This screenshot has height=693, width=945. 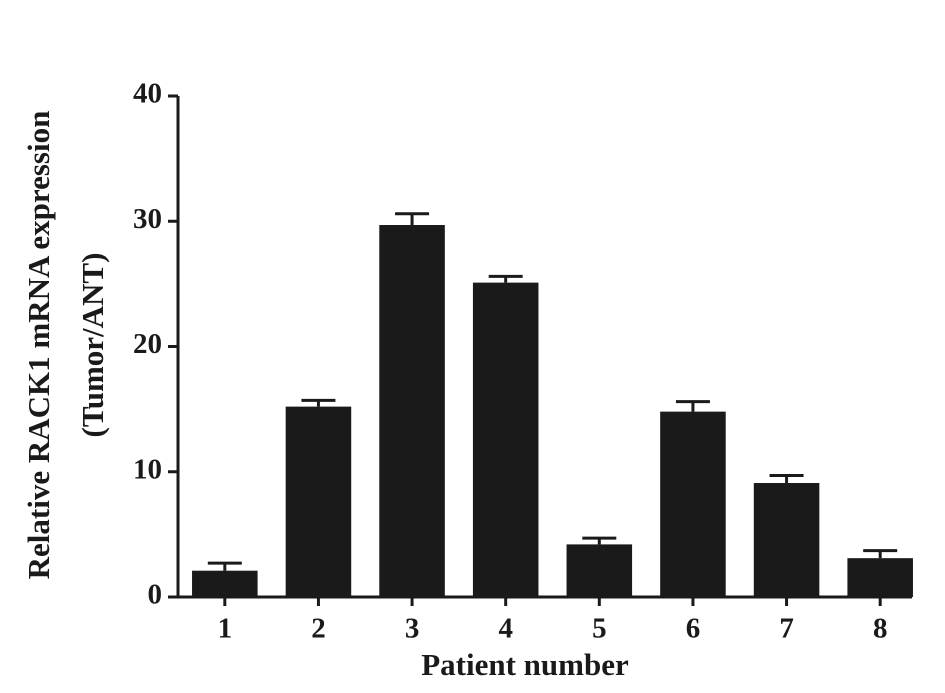 I want to click on x-tick-label: 5, so click(x=599, y=629).